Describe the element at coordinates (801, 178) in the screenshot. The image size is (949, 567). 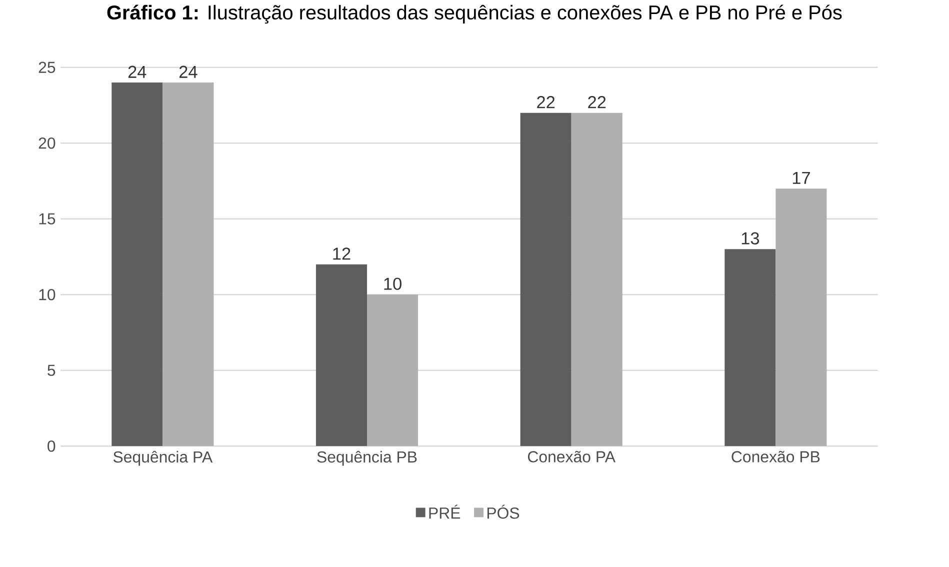
I see `data-label: 17` at that location.